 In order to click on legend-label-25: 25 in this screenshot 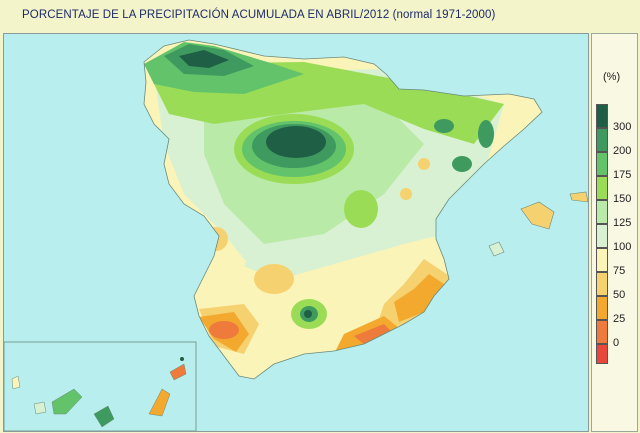, I will do `click(619, 319)`.